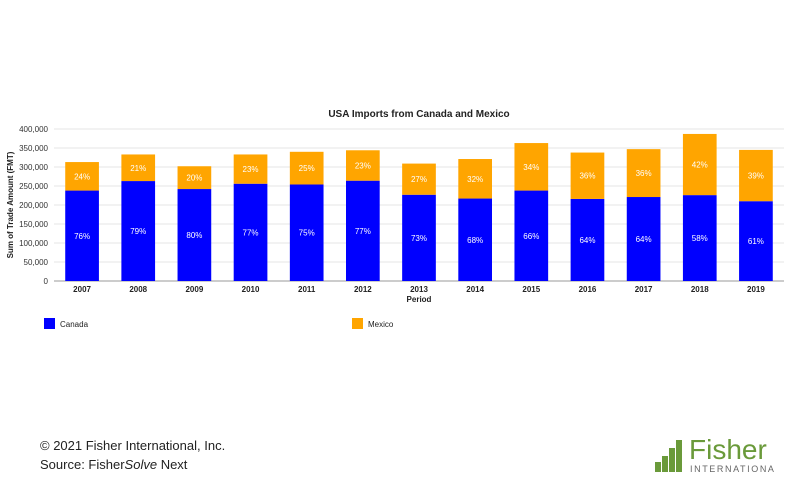 This screenshot has height=489, width=800. I want to click on bar-canada-2018, so click(699, 238).